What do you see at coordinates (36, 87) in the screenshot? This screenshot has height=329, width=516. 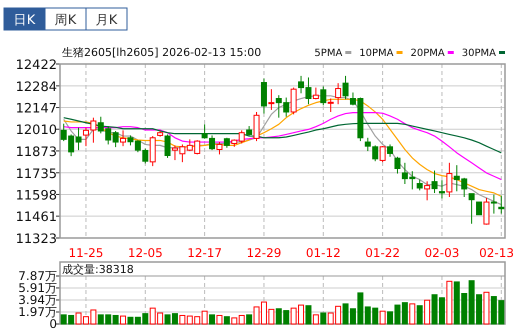 I see `y-tick-label: 12284` at bounding box center [36, 87].